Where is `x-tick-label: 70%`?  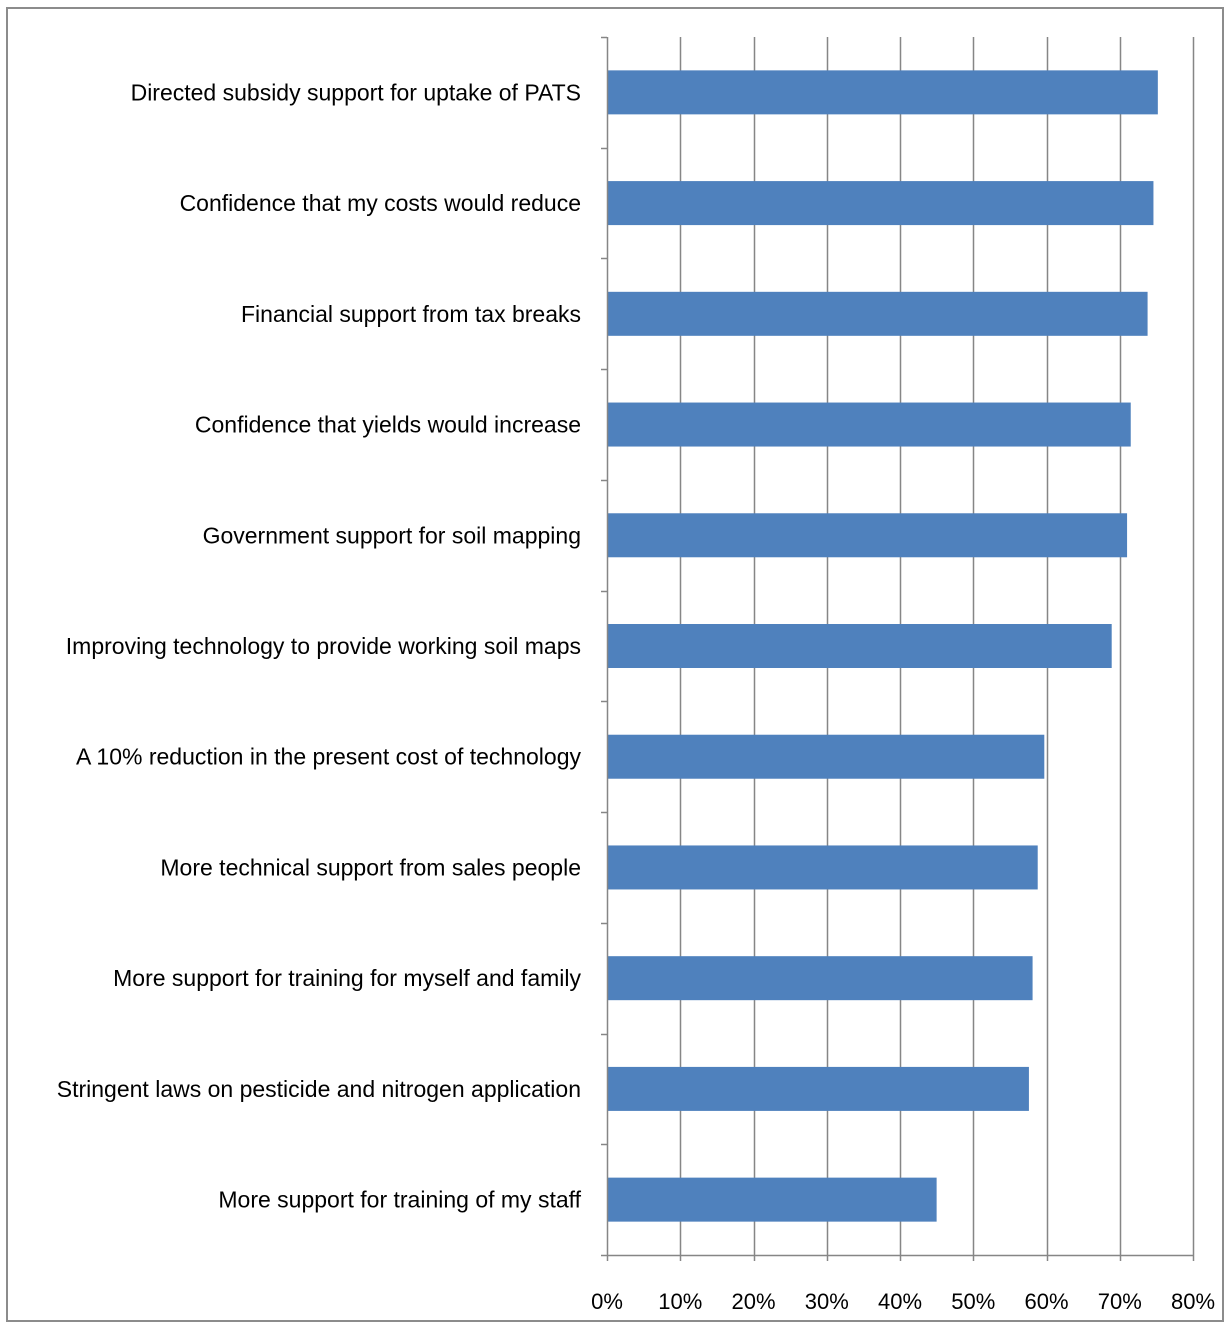
x-tick-label: 70% is located at coordinates (1120, 1301).